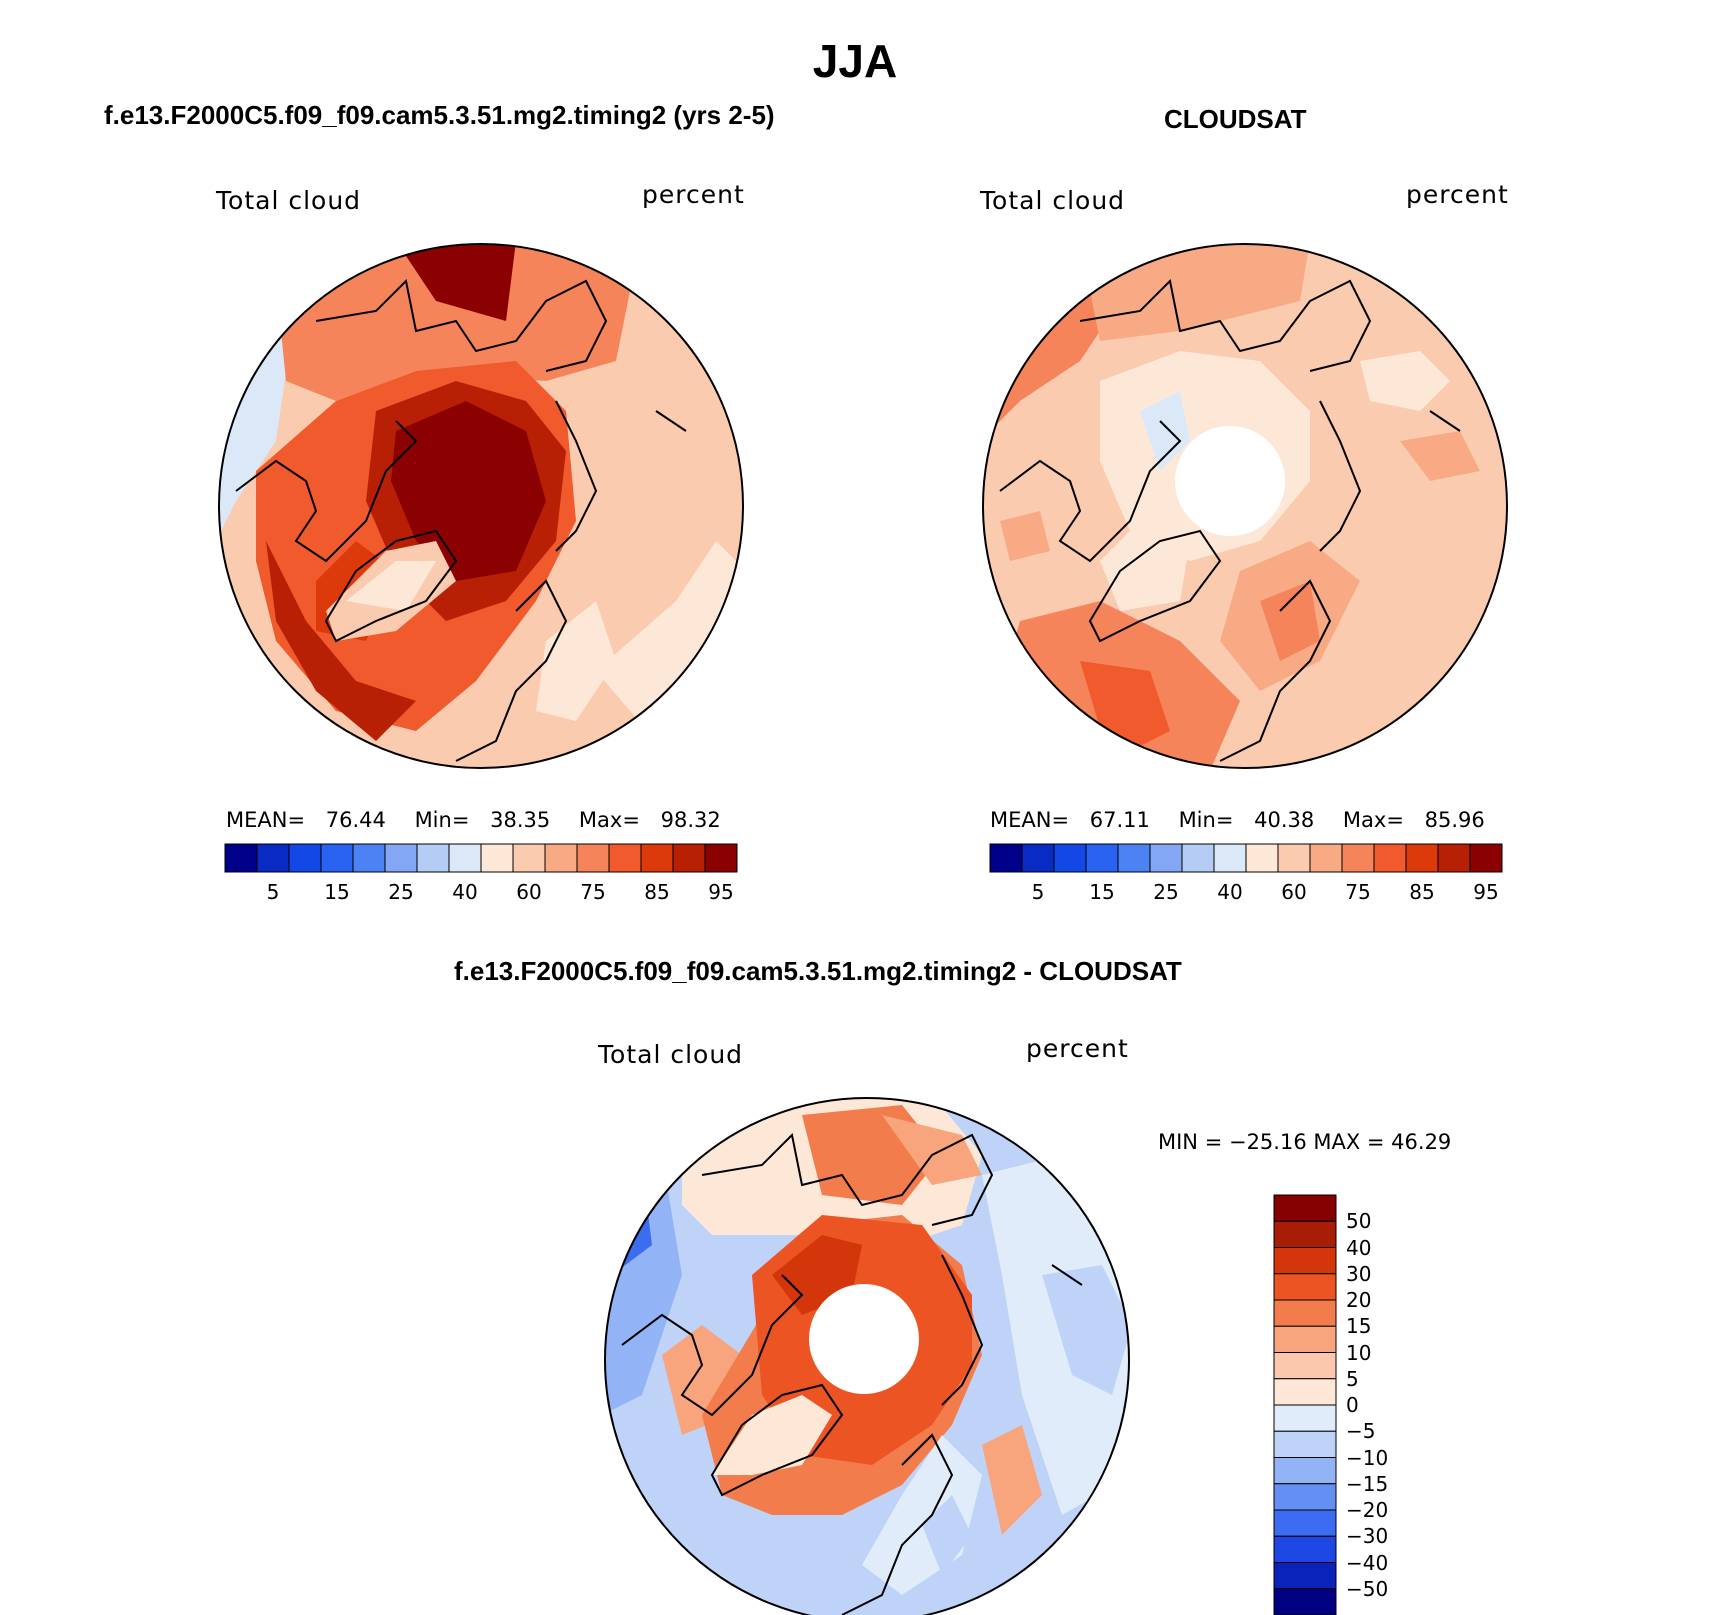  Describe the element at coordinates (1457, 194) in the screenshot. I see `panel2-units-label: percent` at that location.